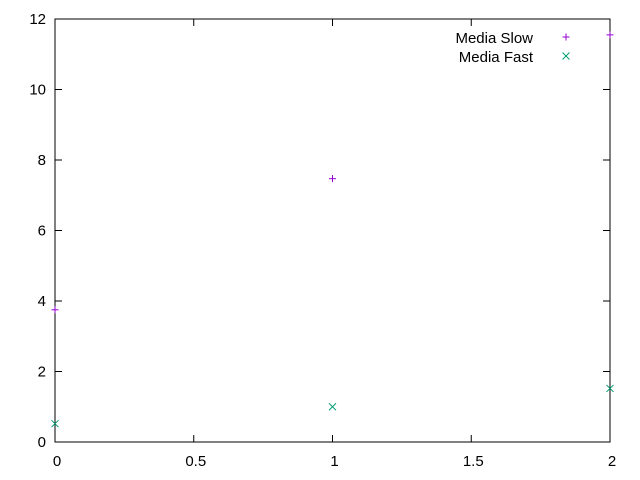 This screenshot has height=480, width=640. I want to click on y-tick-label: 10, so click(37, 90).